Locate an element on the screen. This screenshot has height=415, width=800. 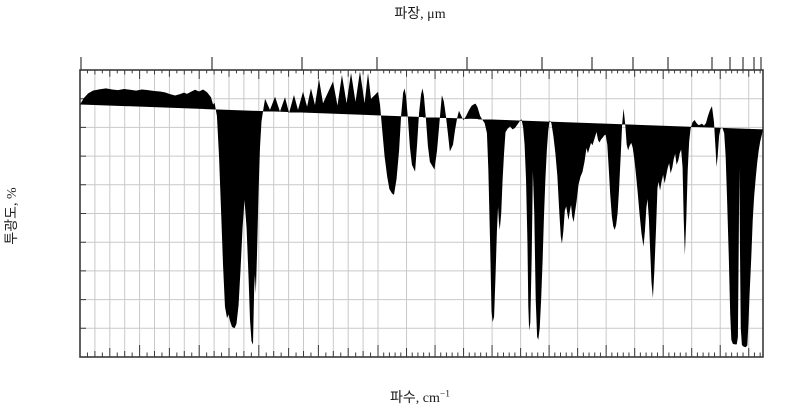
bottom-axis-title: 파수, cm−1 is located at coordinates (420, 397).